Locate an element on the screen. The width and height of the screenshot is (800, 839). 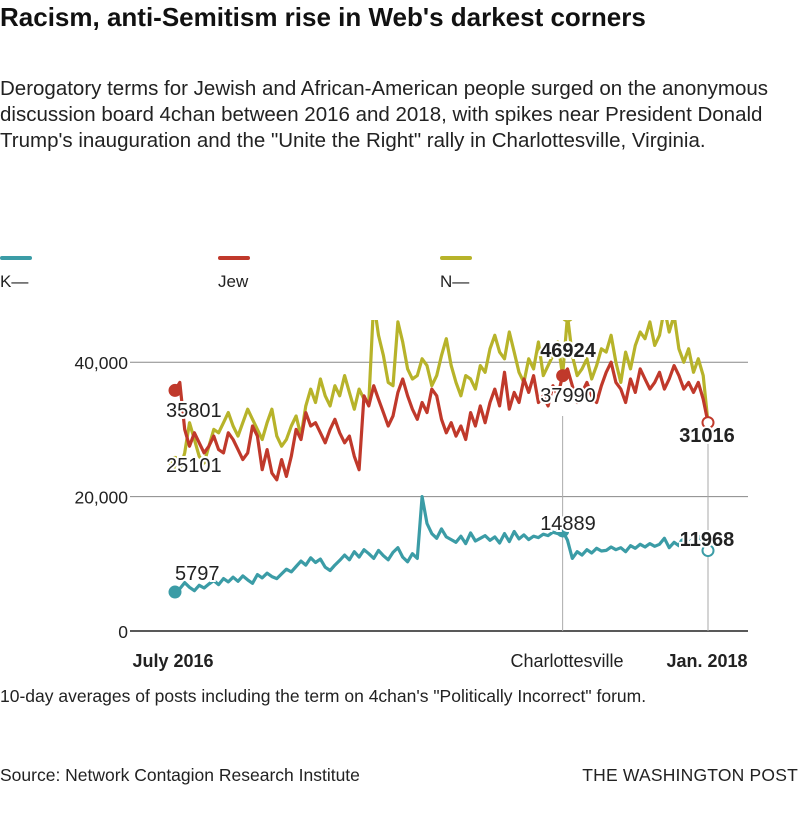
series-line-n is located at coordinates (441, 396).